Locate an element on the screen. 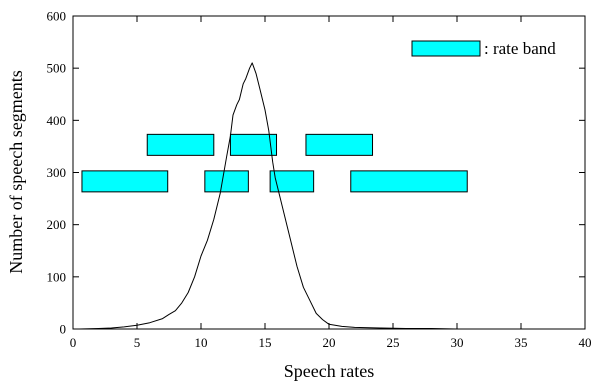 This screenshot has height=383, width=598. x-tick-label-25: 25 is located at coordinates (393, 342).